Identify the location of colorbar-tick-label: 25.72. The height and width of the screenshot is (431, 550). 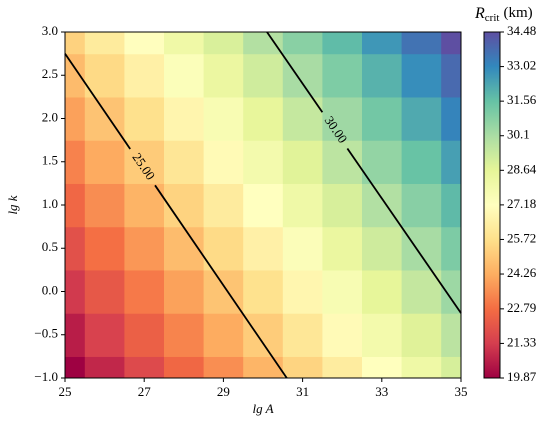
(521, 237).